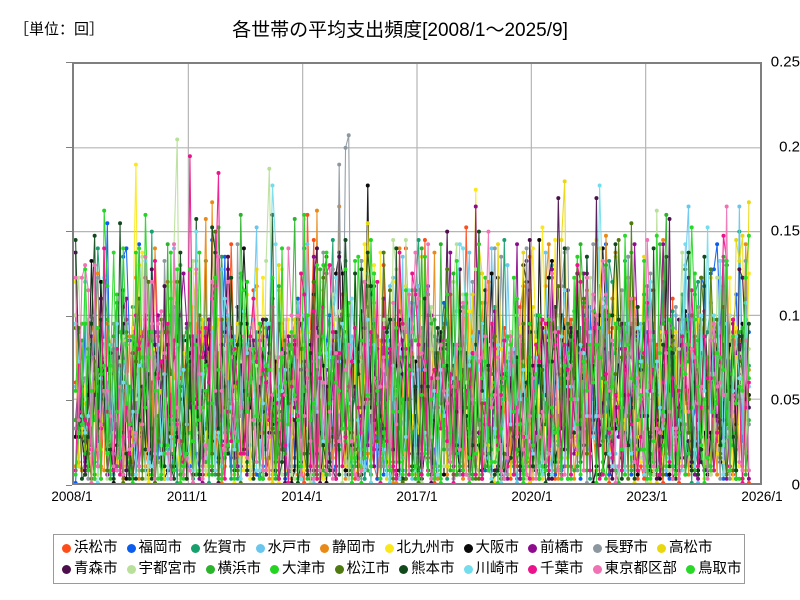 The height and width of the screenshot is (600, 800). I want to click on x-tick-label: 2011/1, so click(187, 496).